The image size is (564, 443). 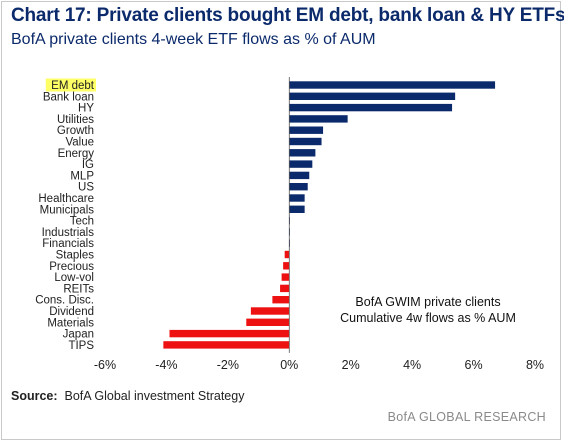 What do you see at coordinates (427, 302) in the screenshot?
I see `chart-annotation-line: BofA GWIM private clients` at bounding box center [427, 302].